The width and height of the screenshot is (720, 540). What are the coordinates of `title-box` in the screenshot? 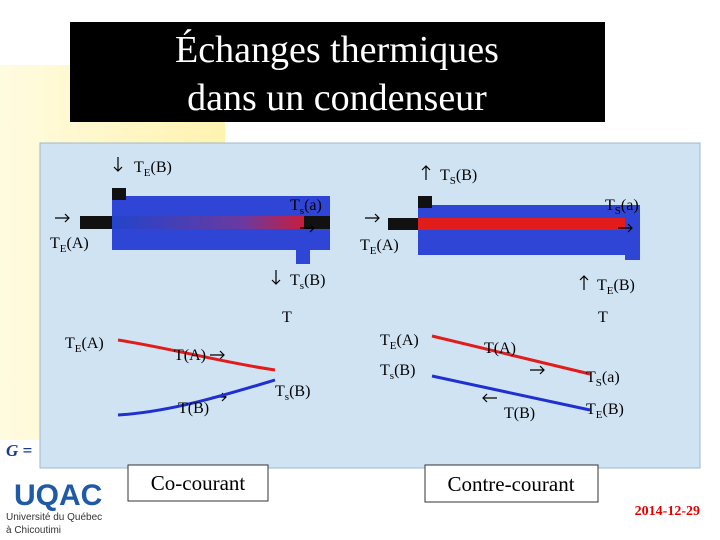 It's located at (337, 72).